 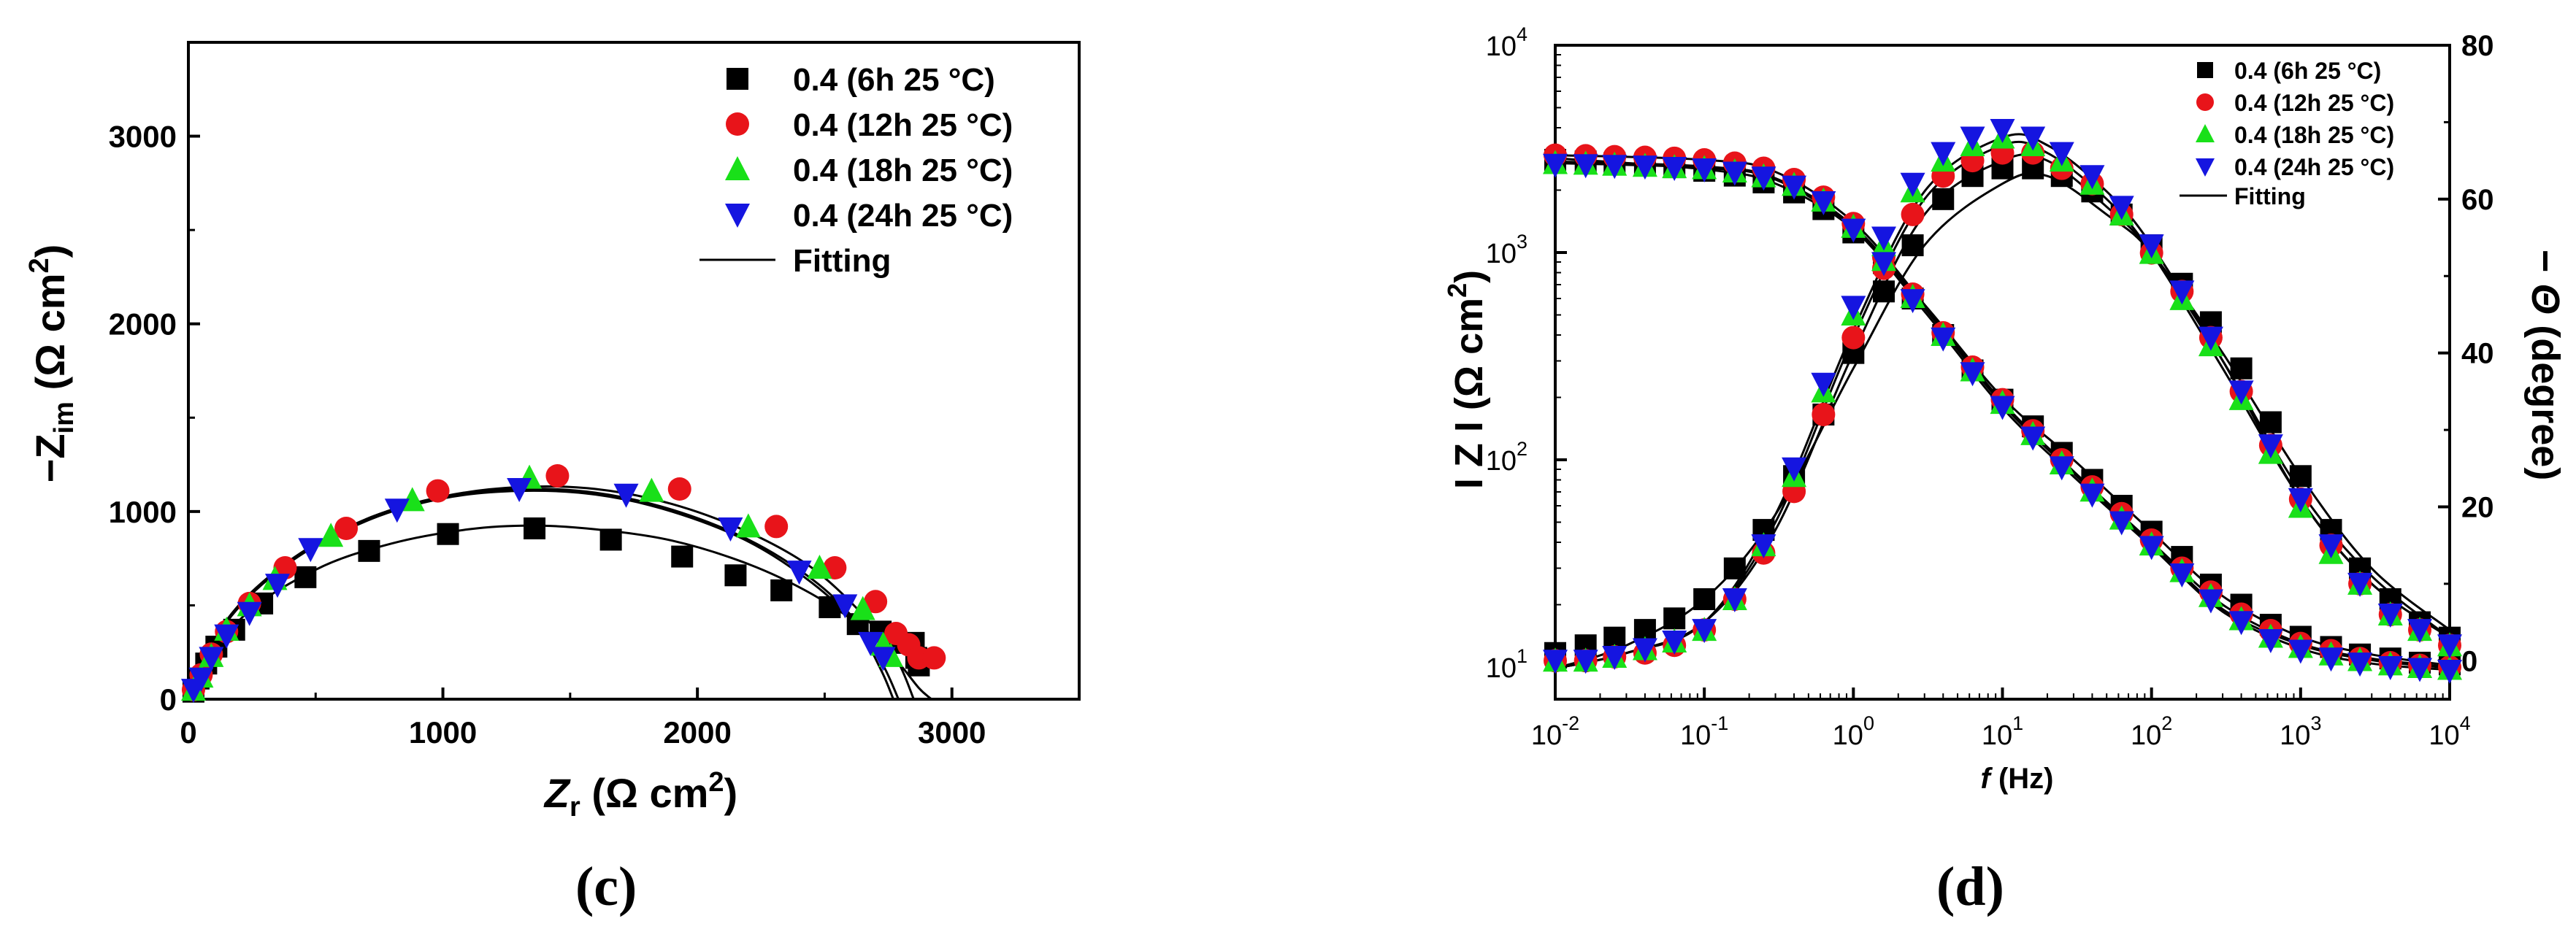 I want to click on x-tick-label: 3000, so click(x=952, y=732).